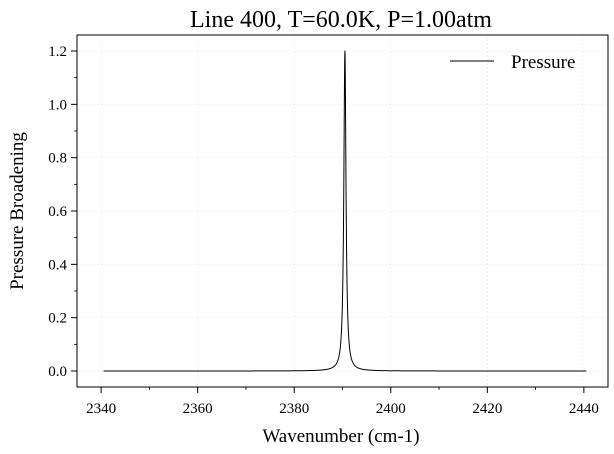 The image size is (614, 454). I want to click on x-tick-label: 2380, so click(294, 409).